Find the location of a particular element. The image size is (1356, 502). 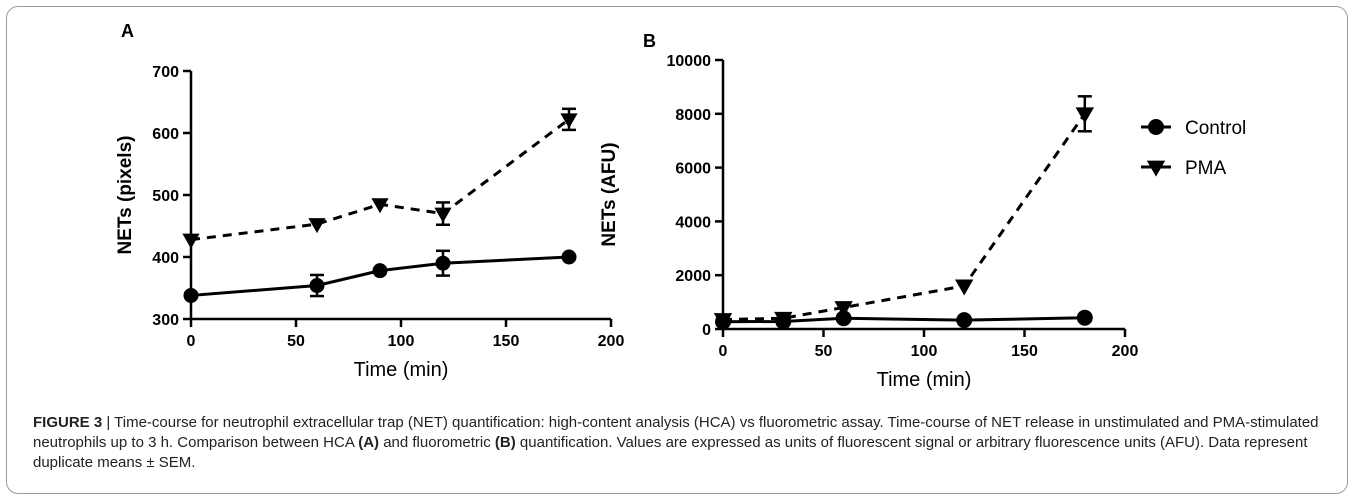

panel-b-x-tick-label: 50 is located at coordinates (824, 351).